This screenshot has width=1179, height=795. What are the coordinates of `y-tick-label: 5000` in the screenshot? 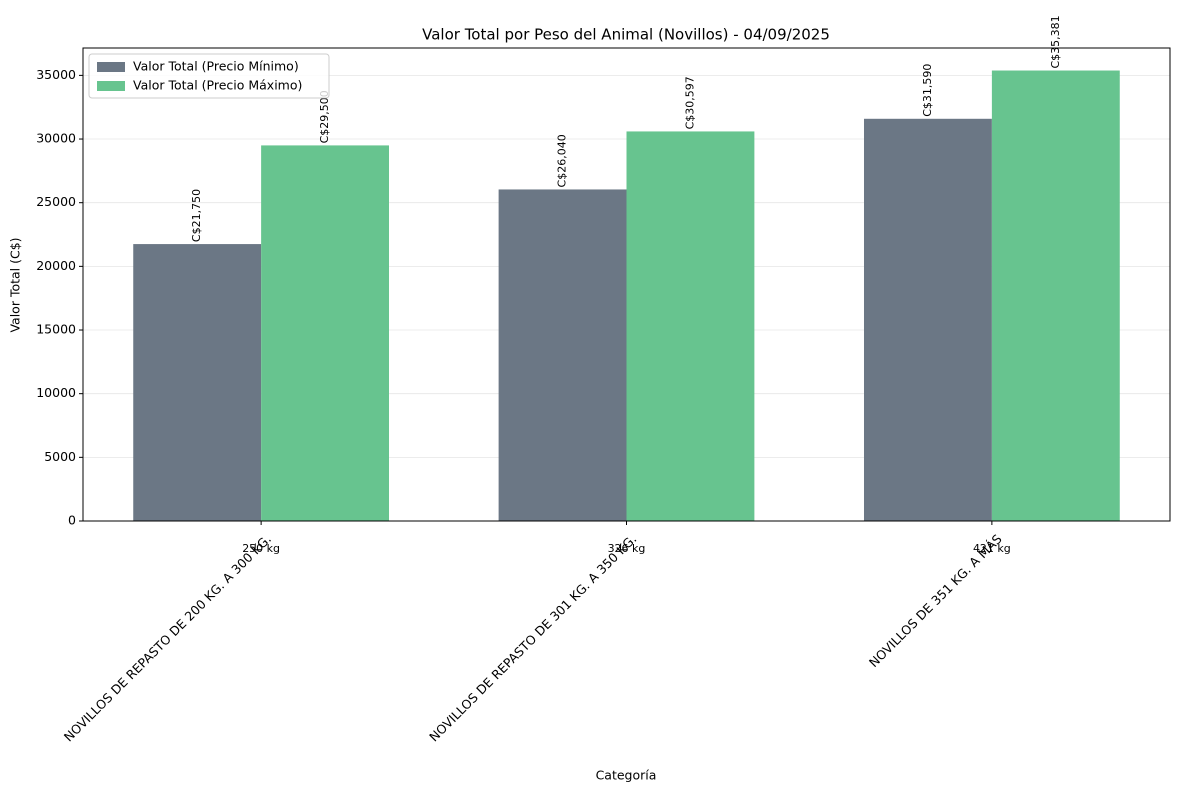 It's located at (60, 456).